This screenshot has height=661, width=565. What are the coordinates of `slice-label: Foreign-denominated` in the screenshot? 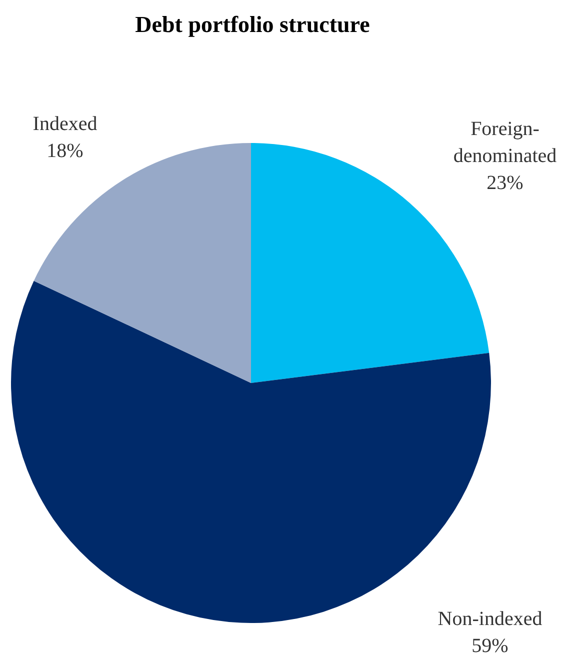 It's located at (505, 142).